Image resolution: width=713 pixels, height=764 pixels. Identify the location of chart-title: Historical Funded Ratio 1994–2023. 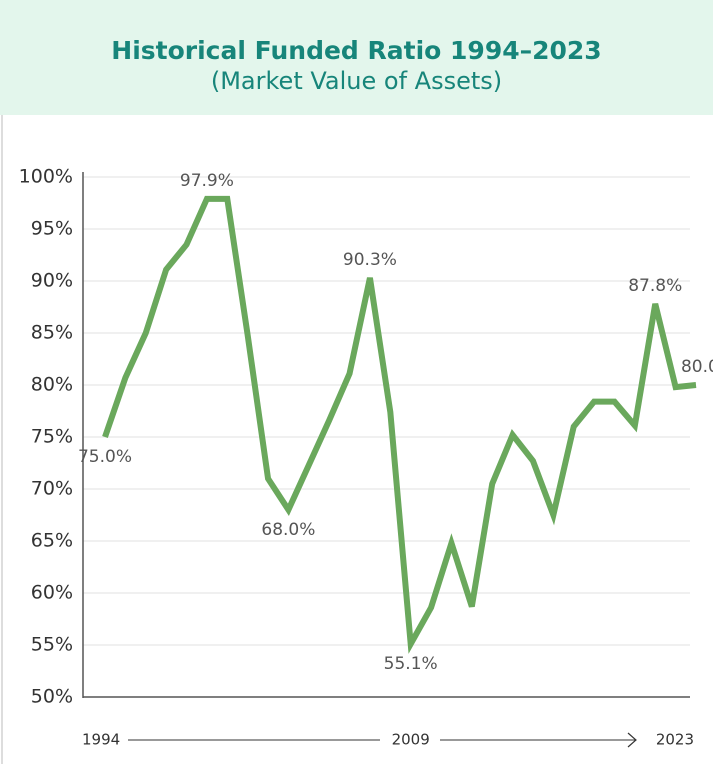
(356, 50).